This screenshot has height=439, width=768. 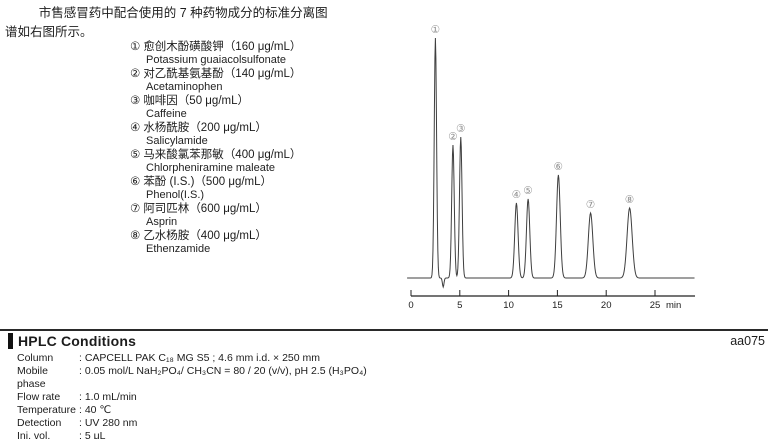 I want to click on legend-item: ③ 咖啡因（50 μg/mL） Caffeine, so click(x=275, y=107).